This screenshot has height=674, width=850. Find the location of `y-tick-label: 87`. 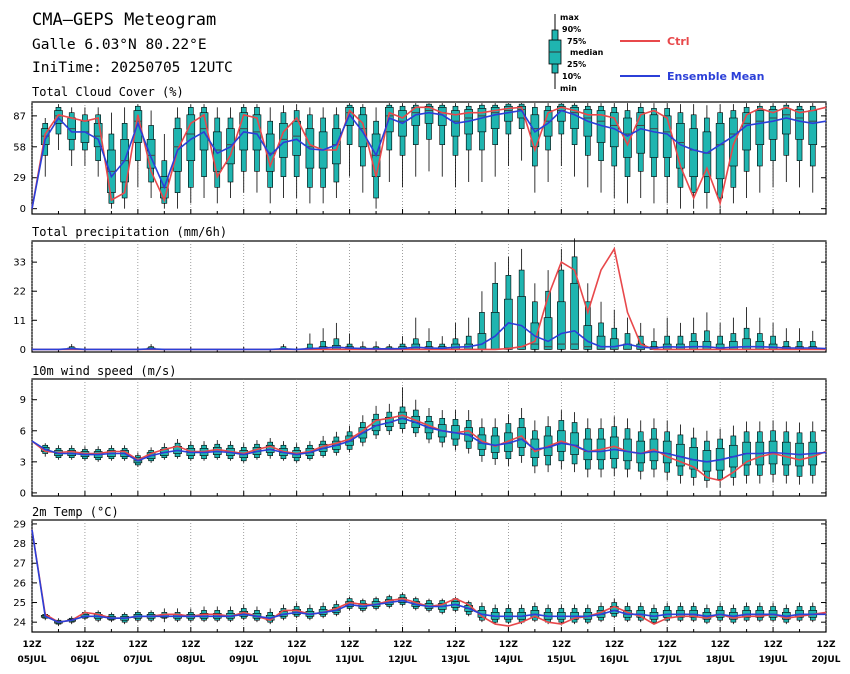

y-tick-label: 87 is located at coordinates (19, 116).